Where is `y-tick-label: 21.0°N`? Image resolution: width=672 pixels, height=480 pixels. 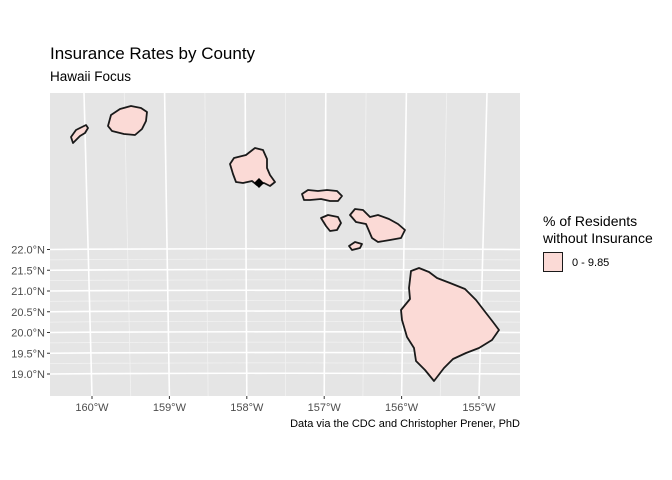
y-tick-label: 21.0°N is located at coordinates (28, 292).